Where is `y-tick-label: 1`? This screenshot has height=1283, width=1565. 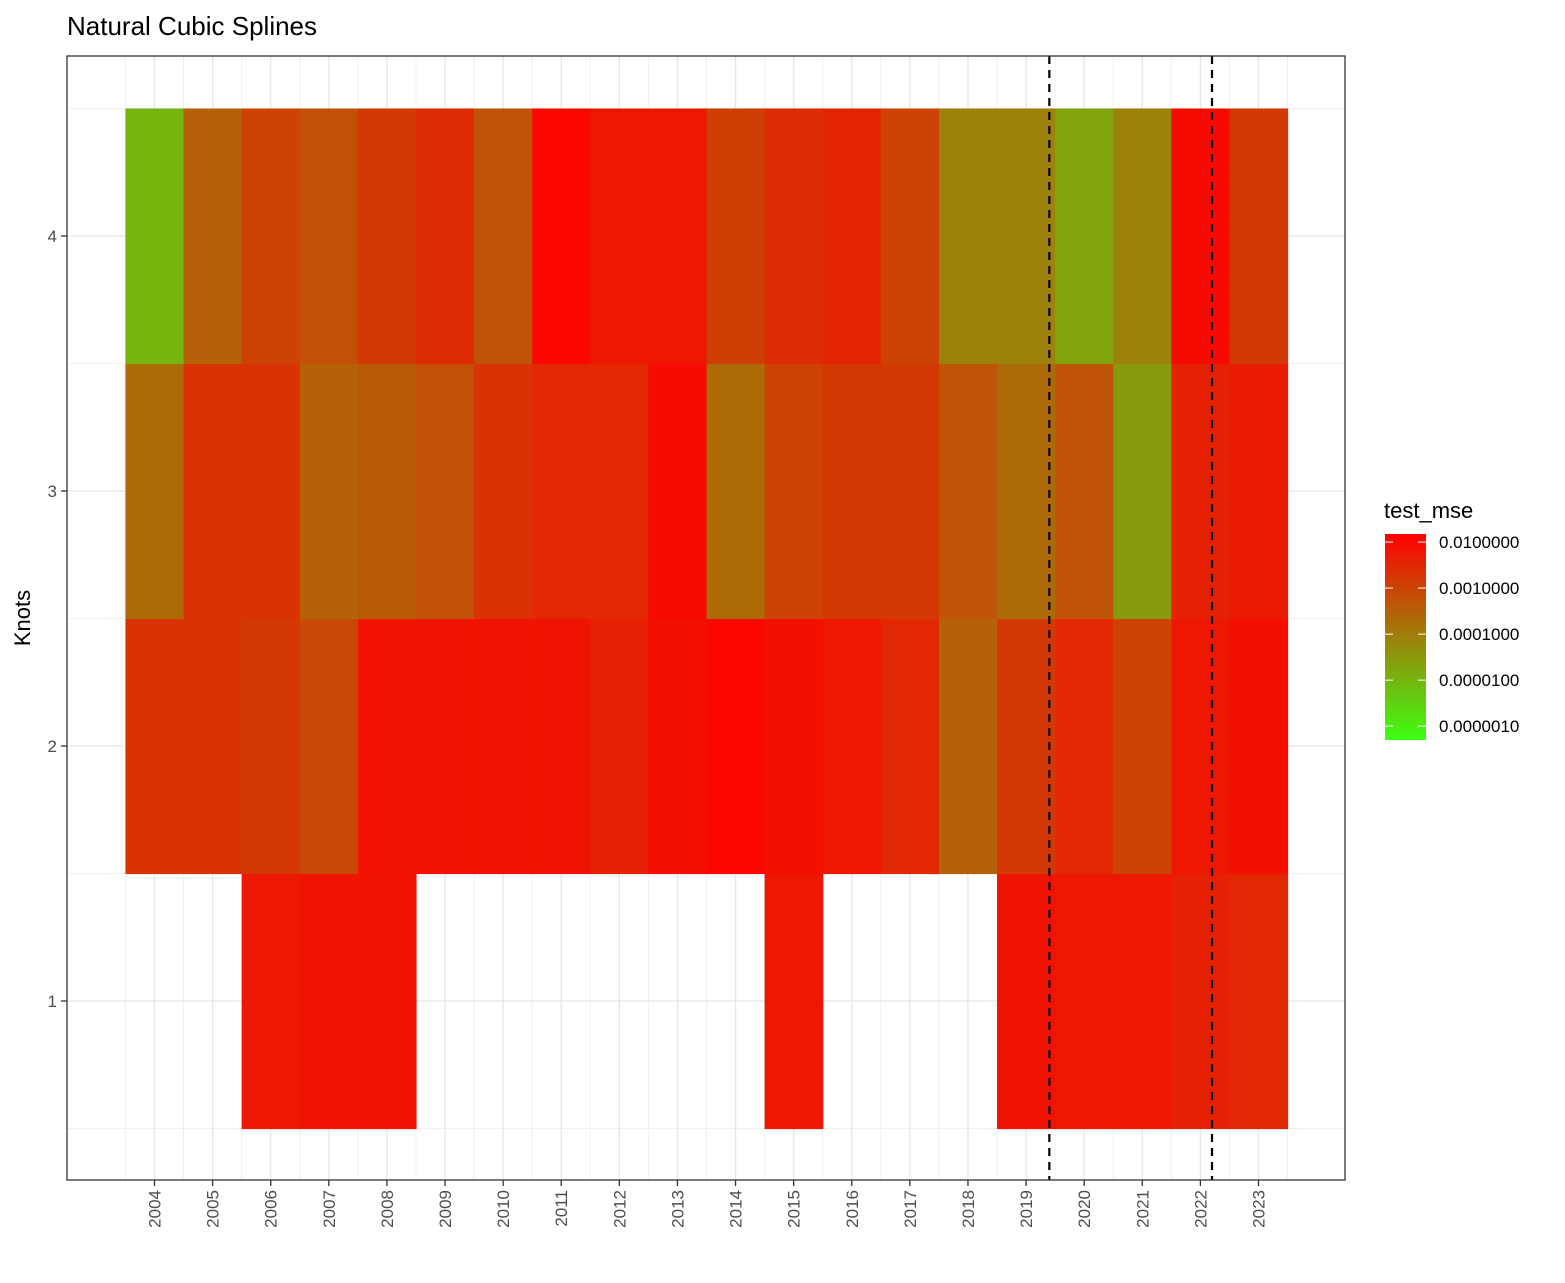 y-tick-label: 1 is located at coordinates (52, 1001).